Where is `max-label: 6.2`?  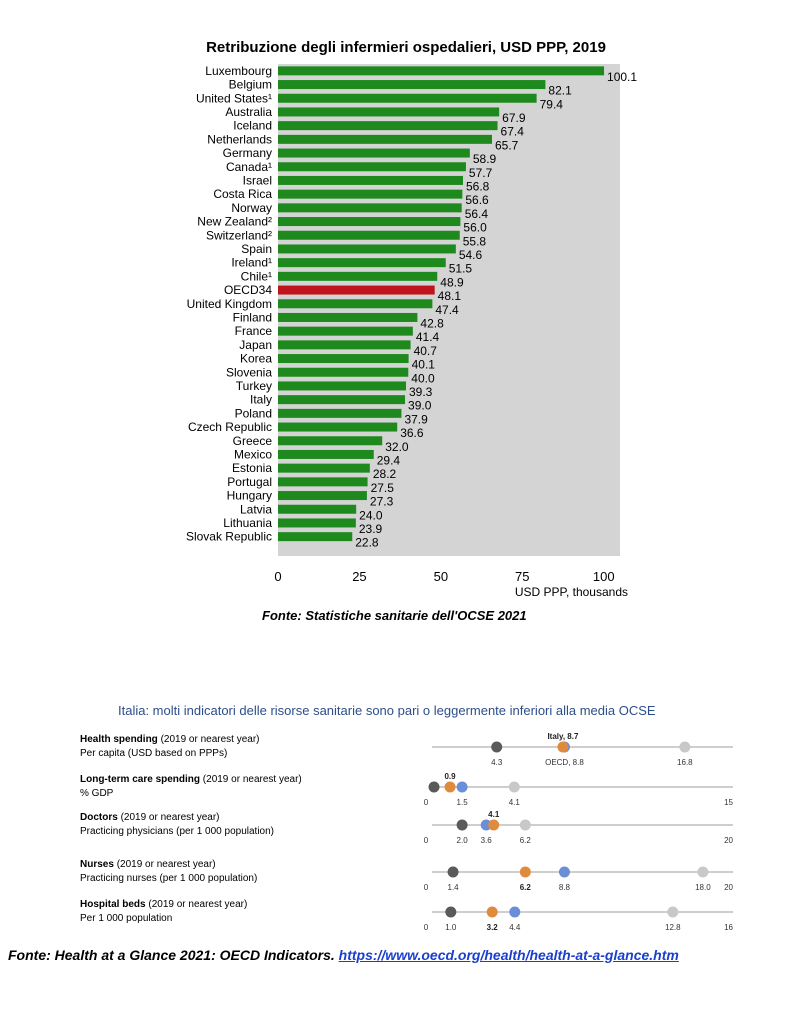 max-label: 6.2 is located at coordinates (526, 840).